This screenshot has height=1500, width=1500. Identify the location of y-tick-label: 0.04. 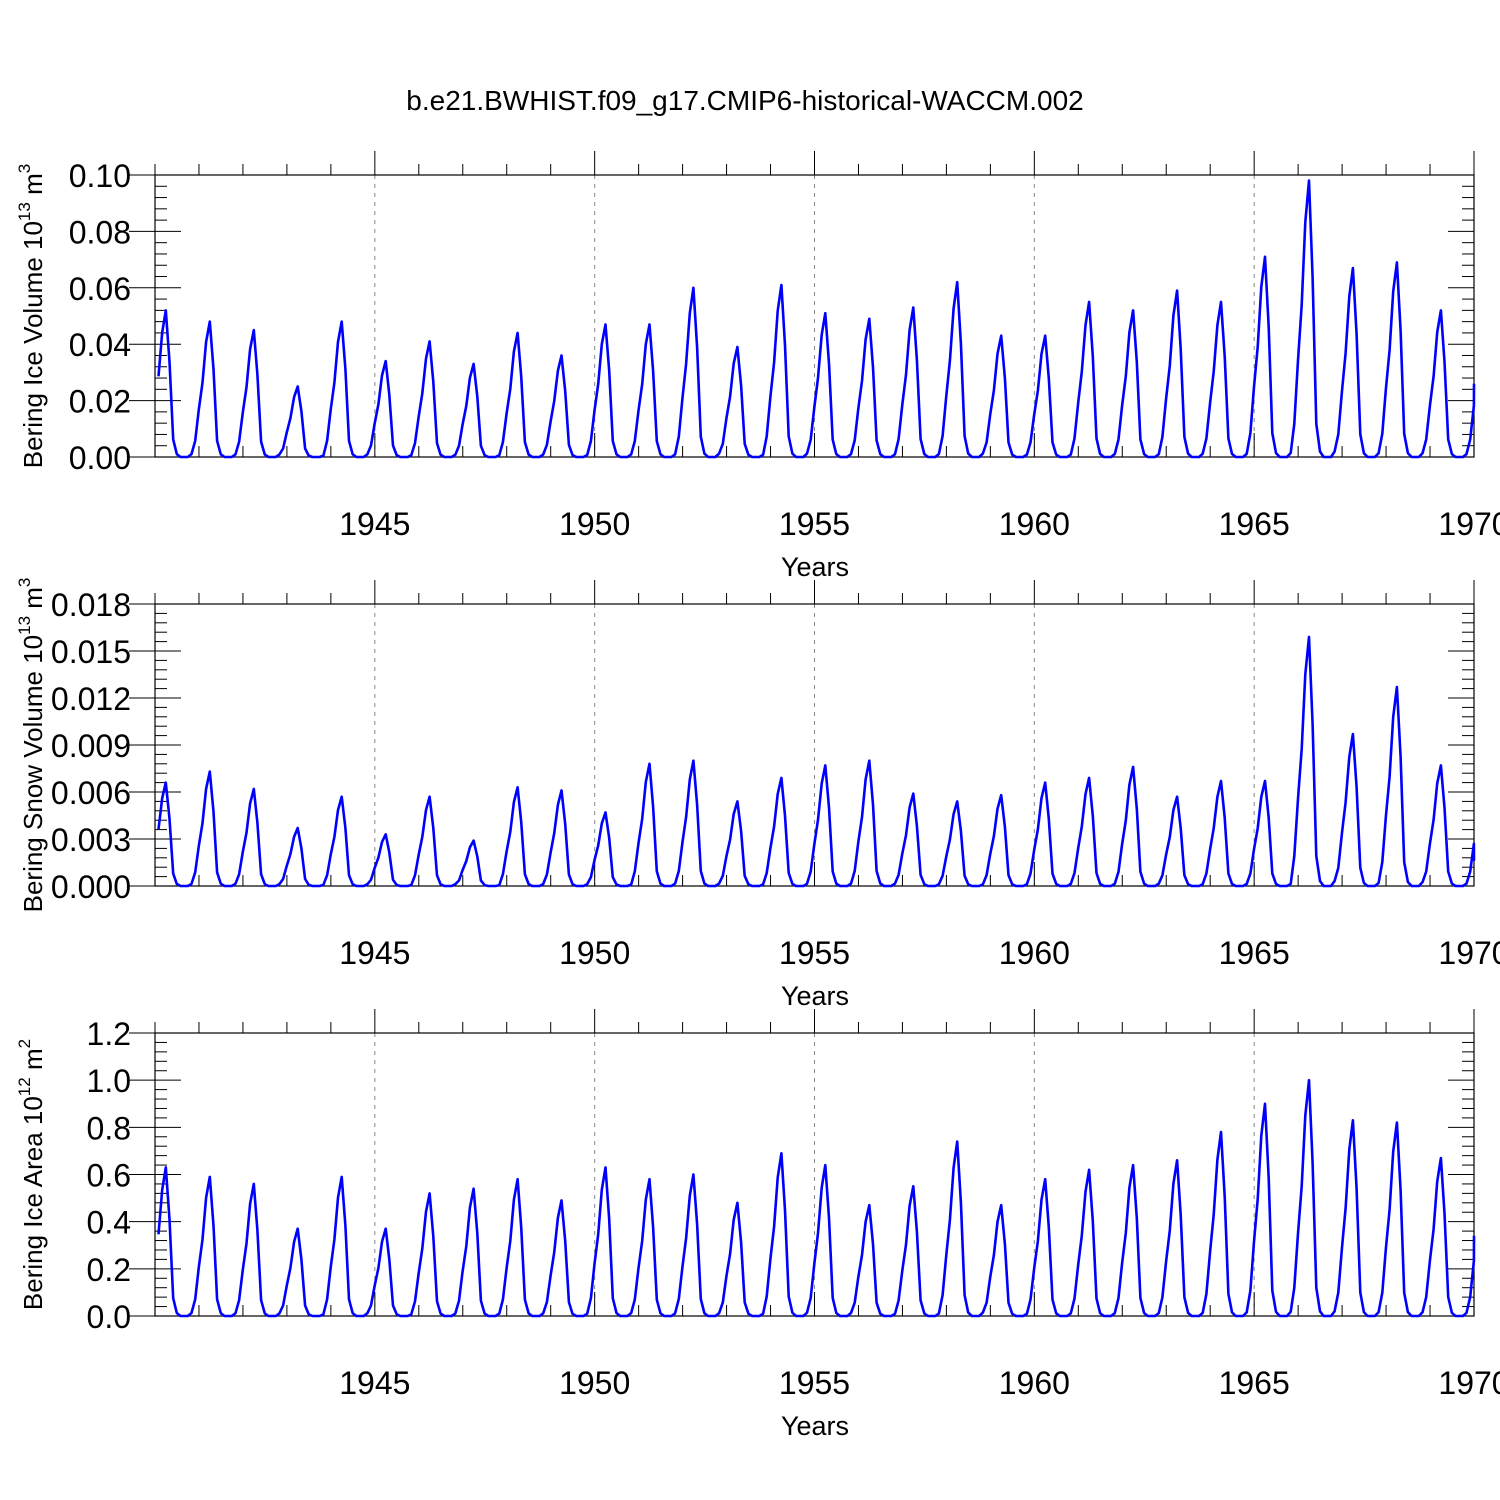
(100, 345).